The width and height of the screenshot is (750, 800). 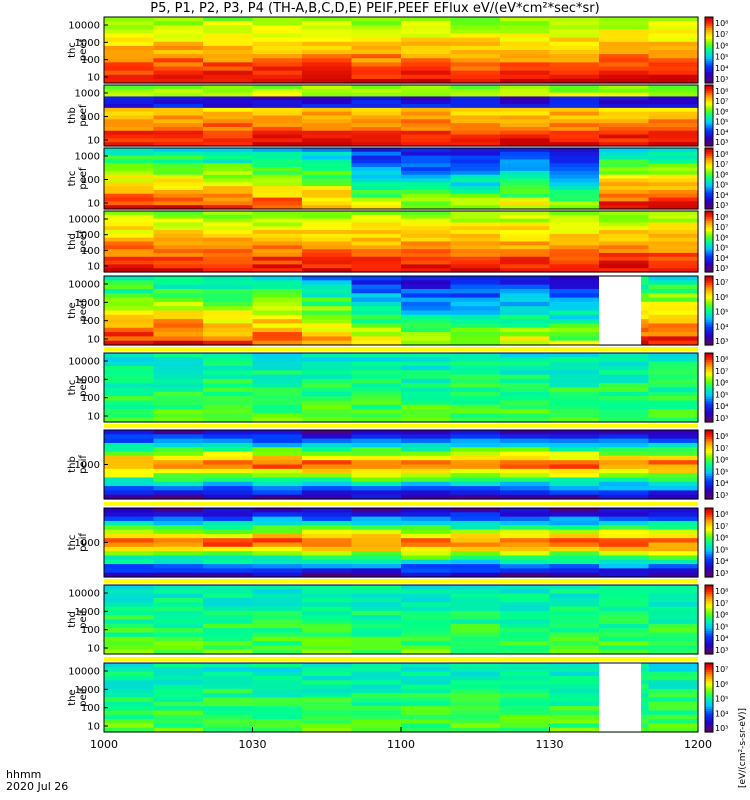 I want to click on colorbar-tick-label: 10⁶, so click(x=721, y=45).